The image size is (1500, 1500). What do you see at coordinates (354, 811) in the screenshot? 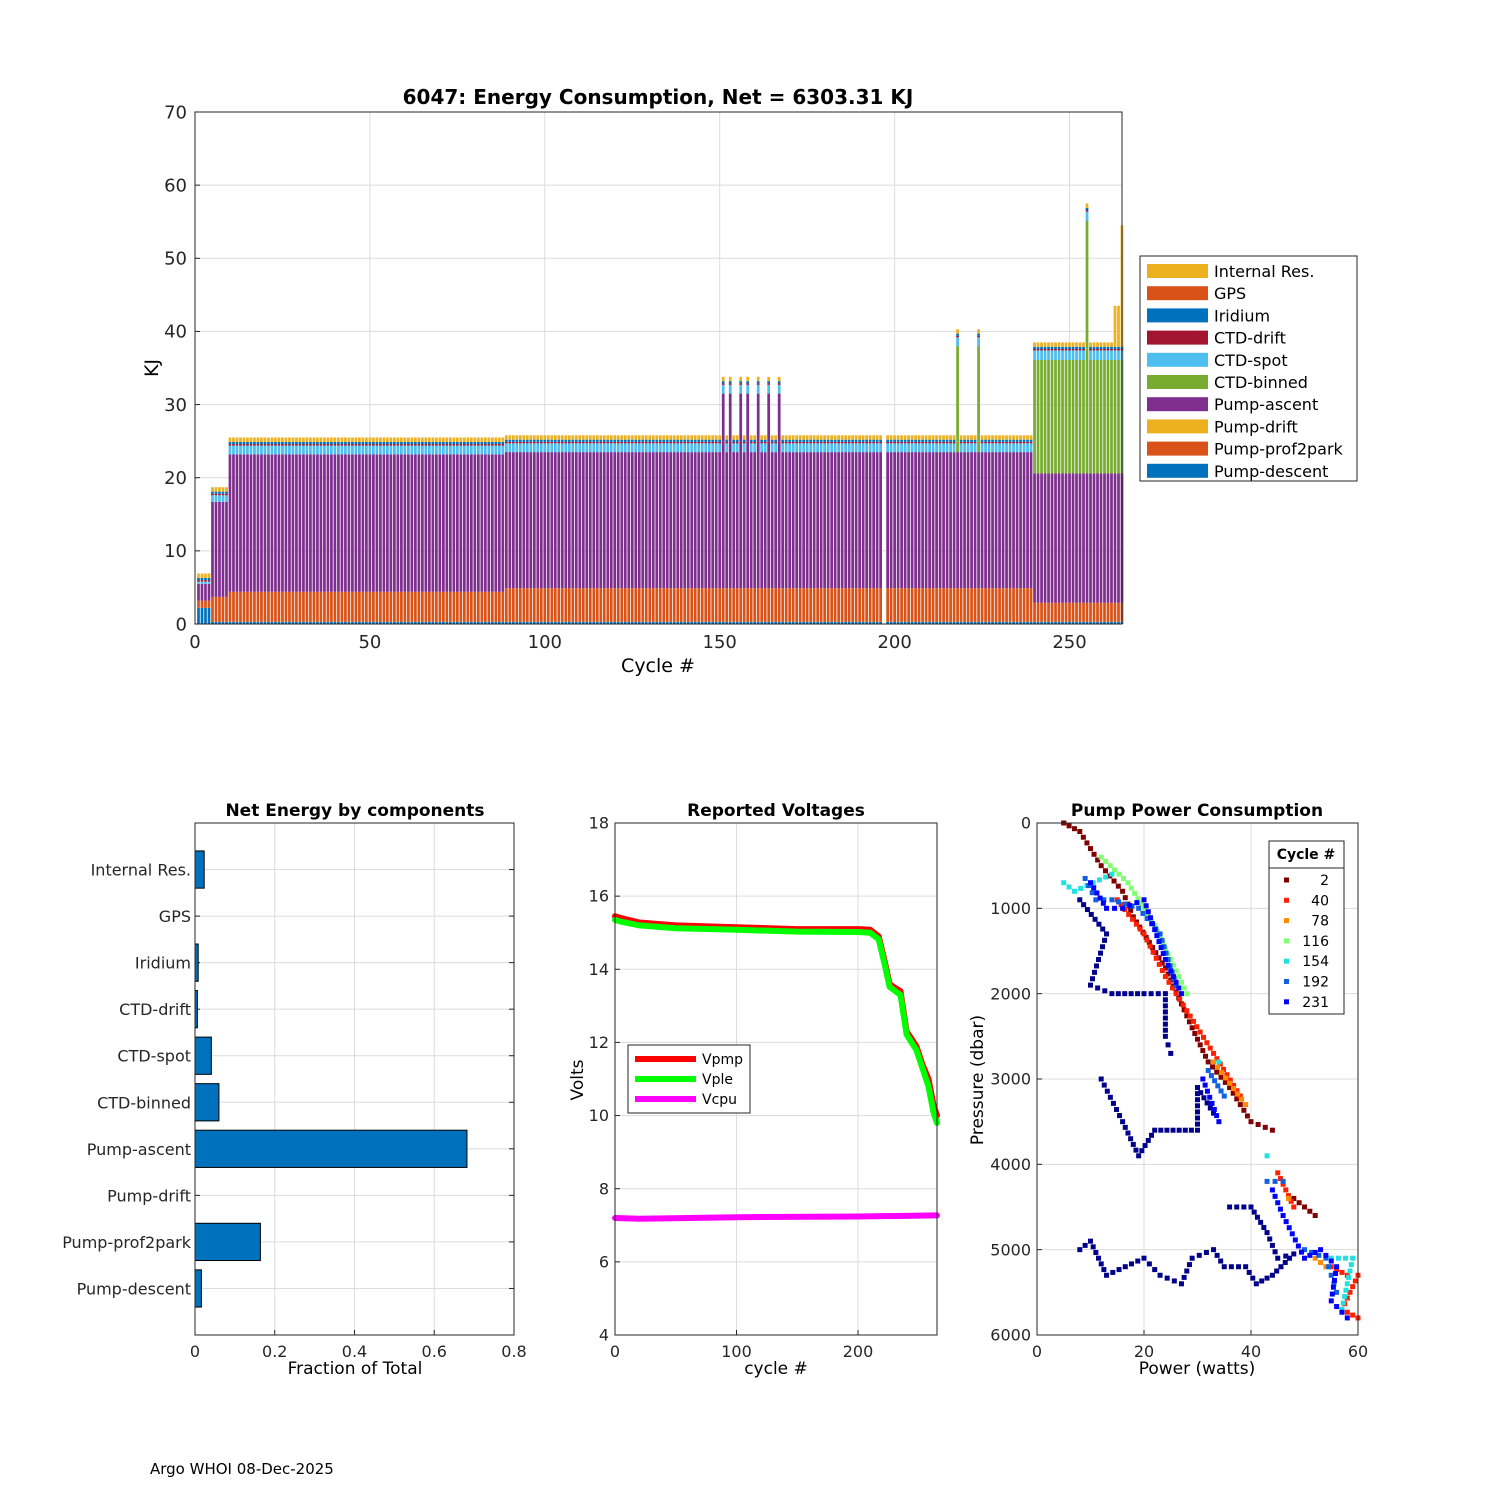
I see `component-chart-title: Net Energy by components` at bounding box center [354, 811].